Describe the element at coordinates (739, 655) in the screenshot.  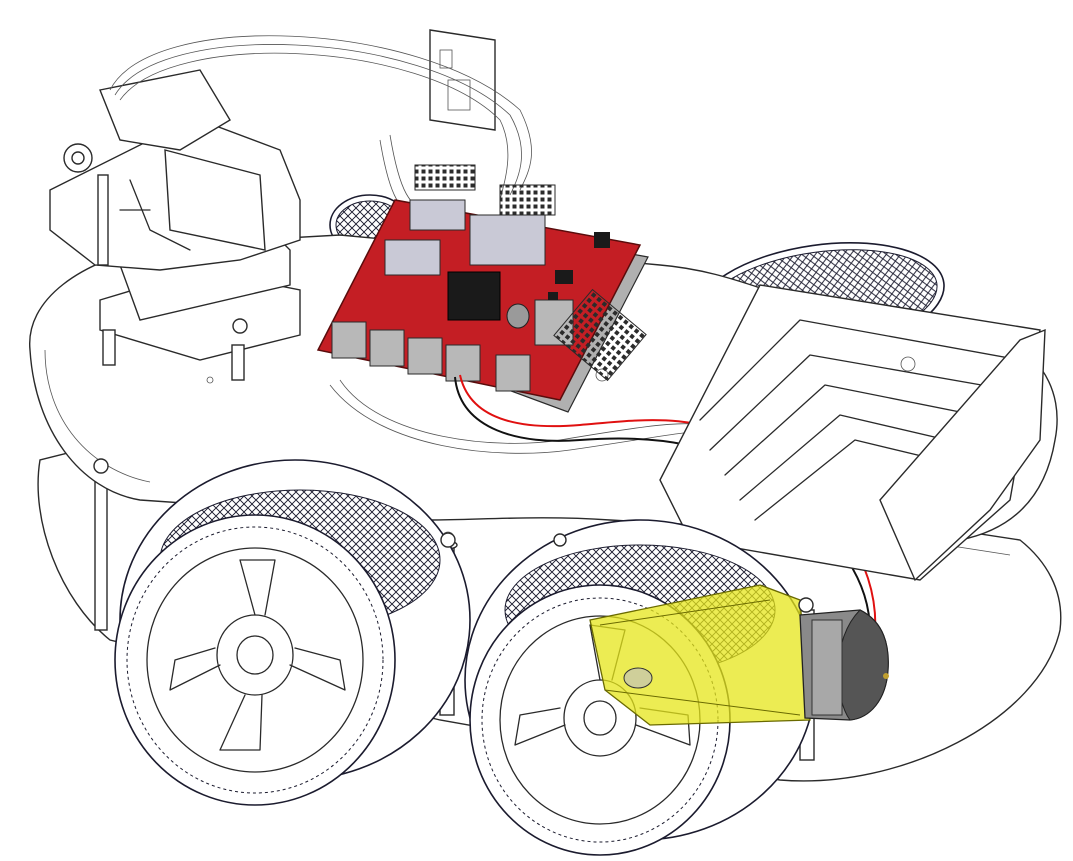
I see `geared-dc-motor` at that location.